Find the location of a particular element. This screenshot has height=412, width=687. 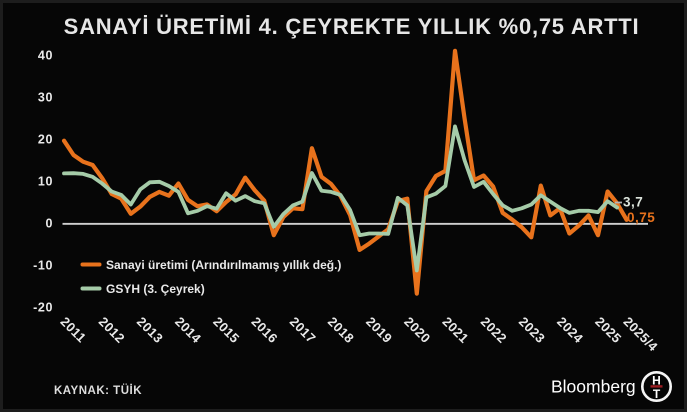

svg-text: T is located at coordinates (657, 394).